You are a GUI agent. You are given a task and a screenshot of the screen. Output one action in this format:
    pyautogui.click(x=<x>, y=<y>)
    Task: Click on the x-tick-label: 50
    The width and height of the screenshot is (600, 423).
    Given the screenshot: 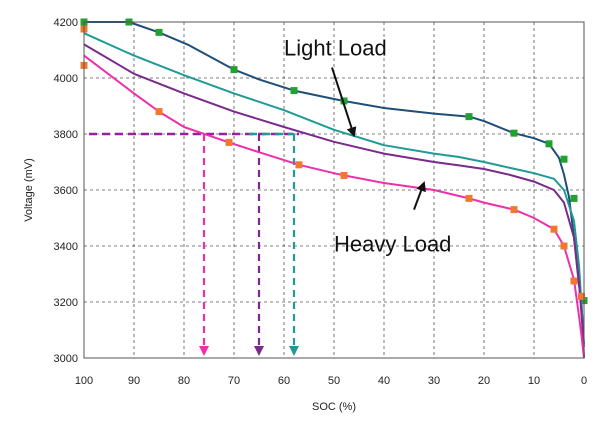 What is the action you would take?
    pyautogui.click(x=334, y=381)
    